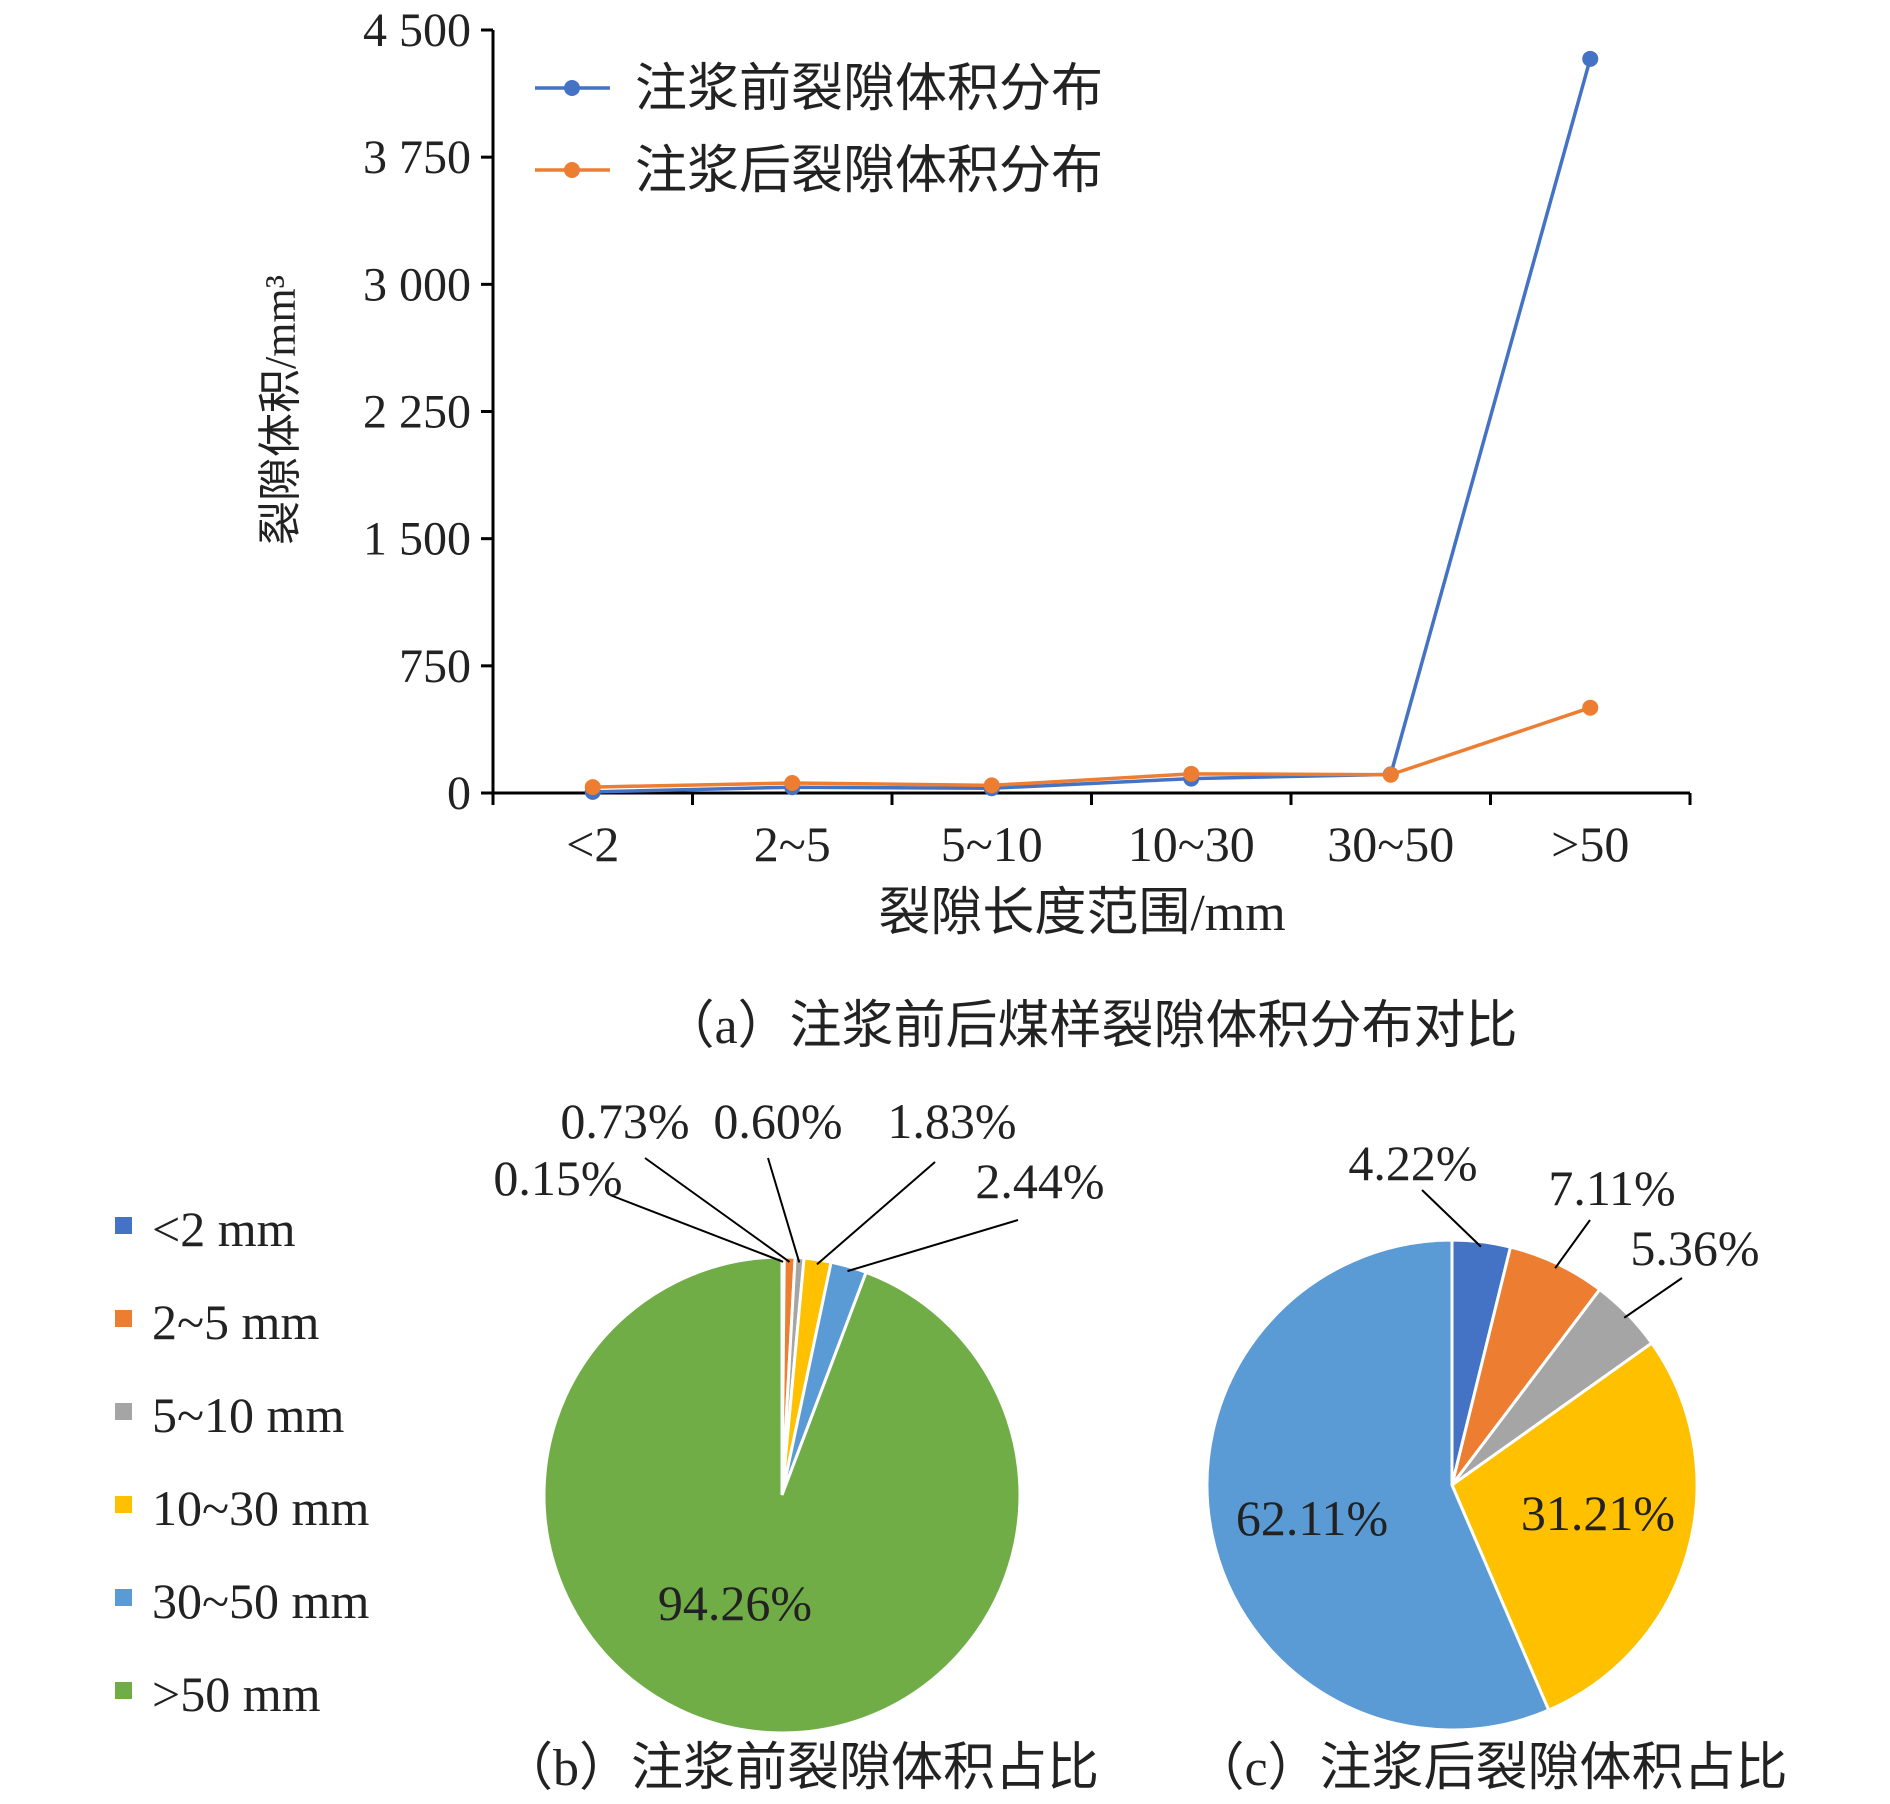 Image resolution: width=1890 pixels, height=1804 pixels. I want to click on legend-label: 注浆后裂隙体积分布, so click(869, 171).